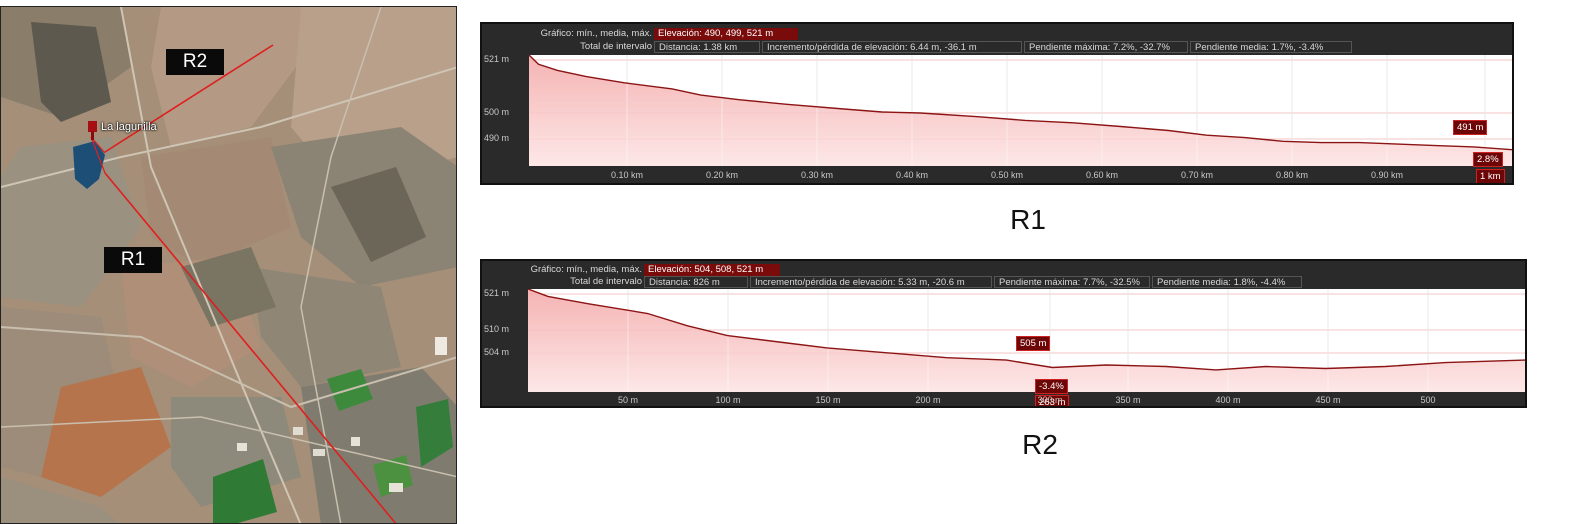 The width and height of the screenshot is (1571, 524). What do you see at coordinates (129, 127) in the screenshot?
I see `place-label: La lagunilla` at bounding box center [129, 127].